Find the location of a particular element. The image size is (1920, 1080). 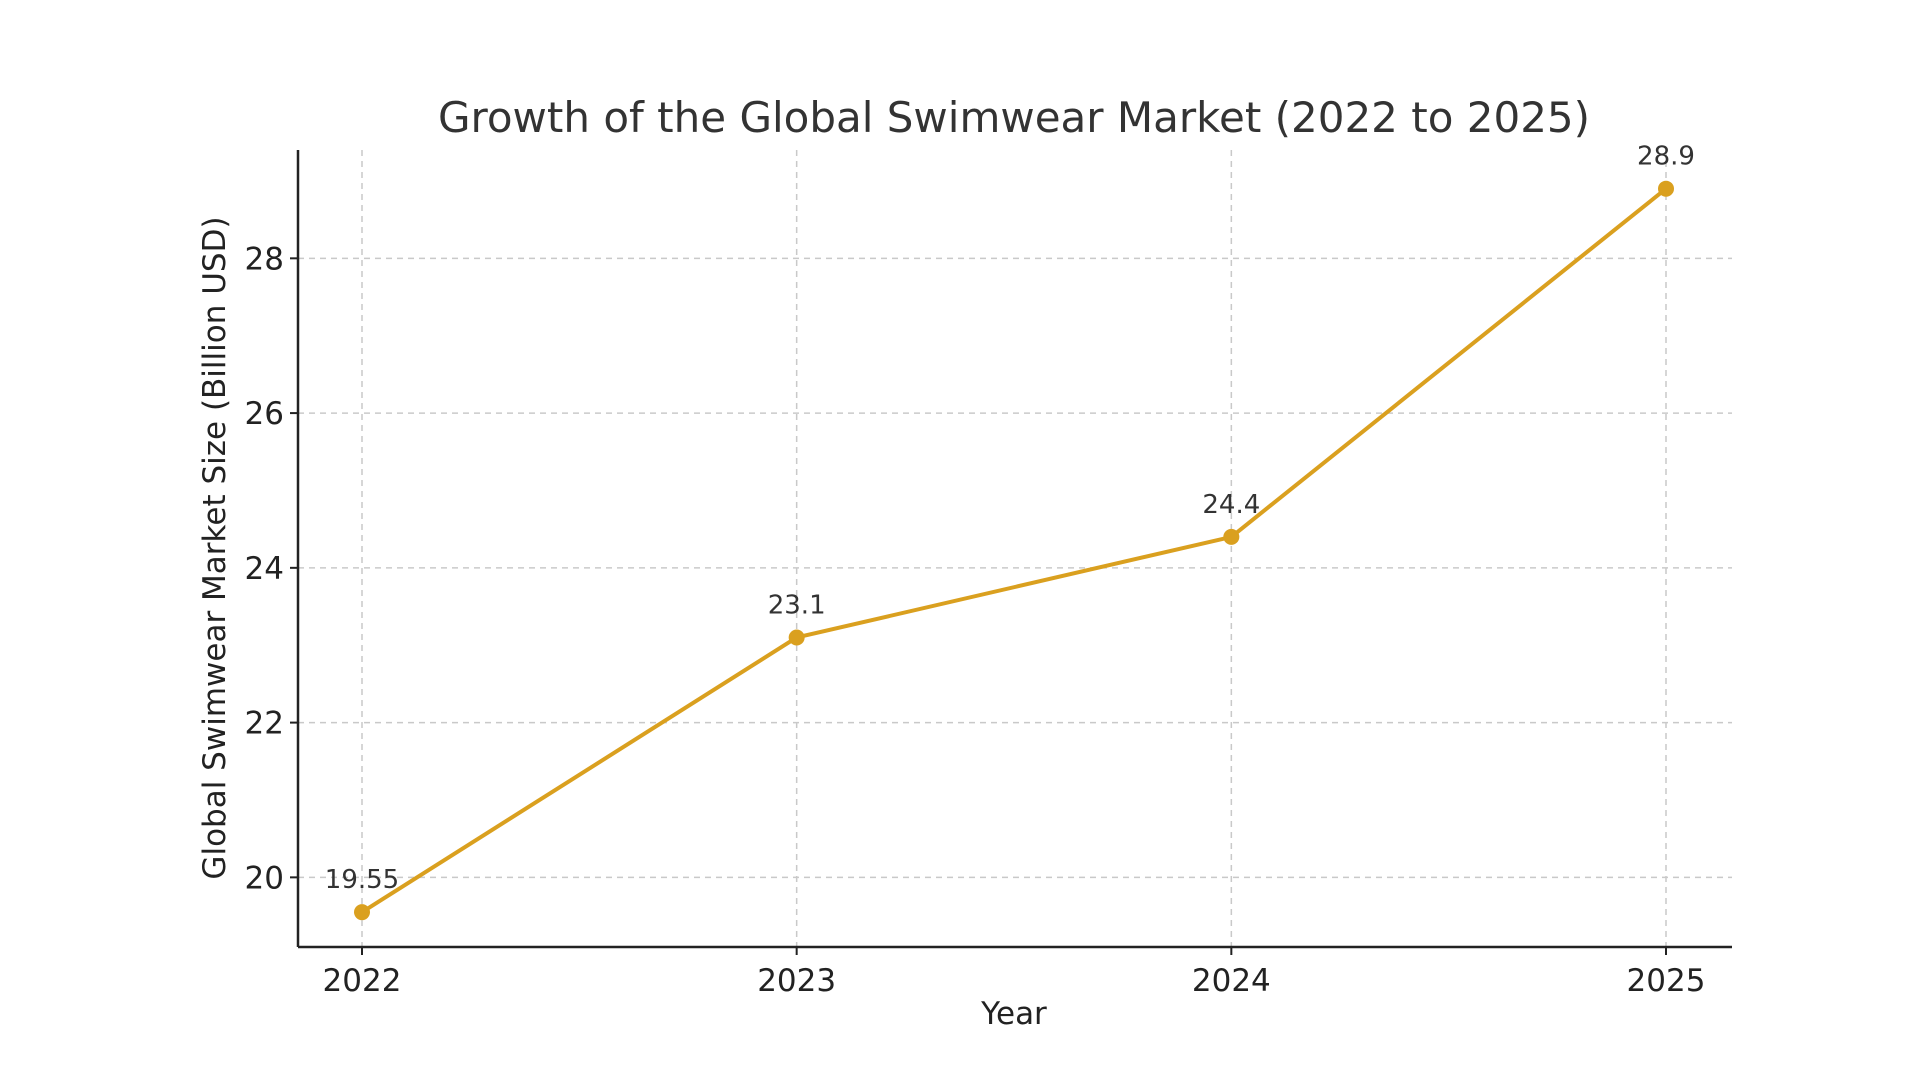

x-tick-label-2022: 2022 is located at coordinates (362, 981).